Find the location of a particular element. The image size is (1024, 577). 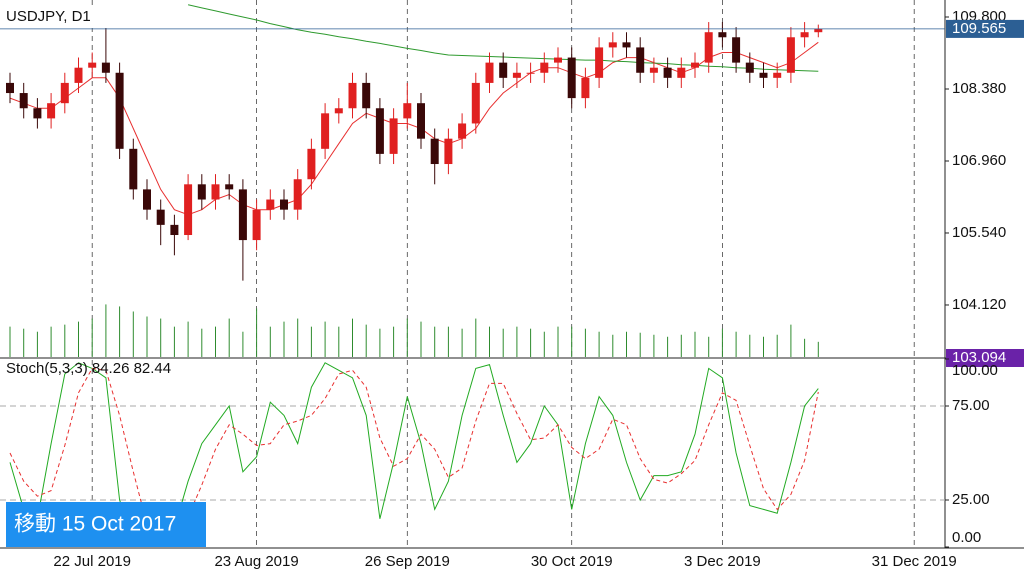

chart-title: USDJPY, D1 is located at coordinates (48, 16).